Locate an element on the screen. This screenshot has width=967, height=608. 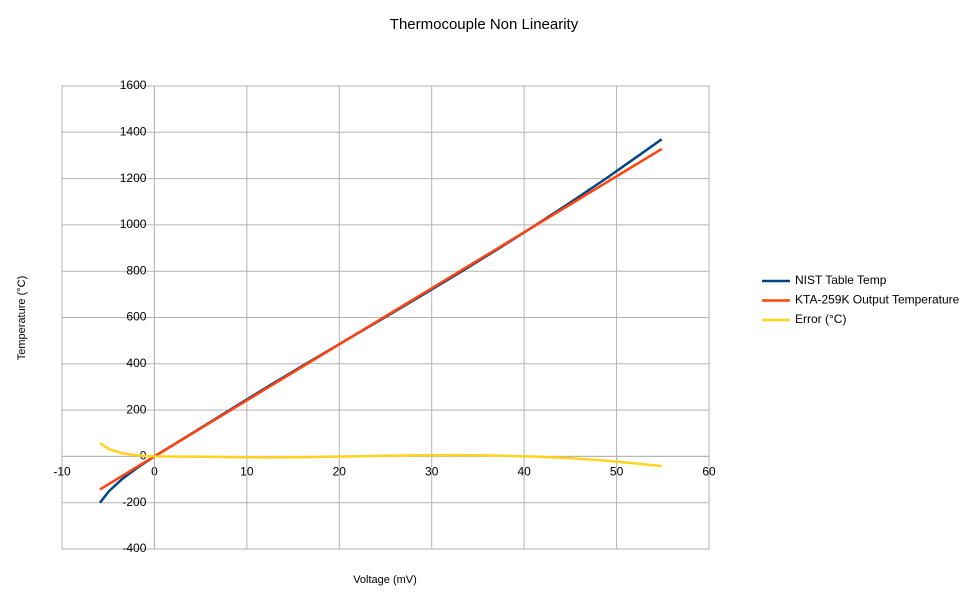
x-tick-label: 10 is located at coordinates (247, 472).